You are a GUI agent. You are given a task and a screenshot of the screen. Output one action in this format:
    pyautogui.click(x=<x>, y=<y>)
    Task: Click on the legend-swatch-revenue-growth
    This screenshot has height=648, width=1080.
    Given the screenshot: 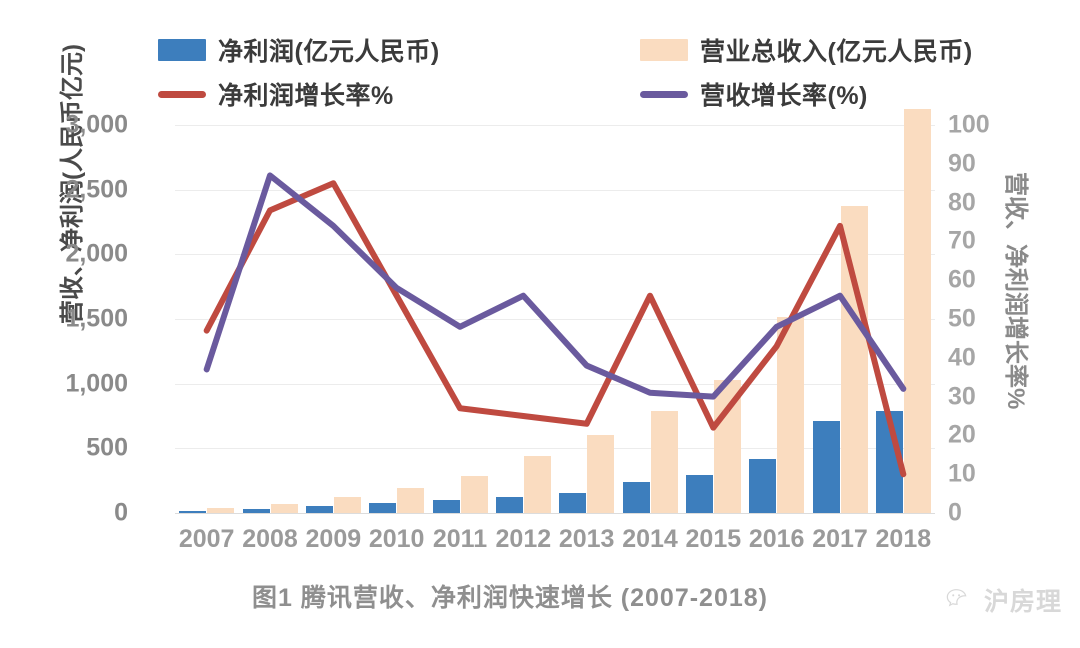 What is the action you would take?
    pyautogui.click(x=664, y=94)
    